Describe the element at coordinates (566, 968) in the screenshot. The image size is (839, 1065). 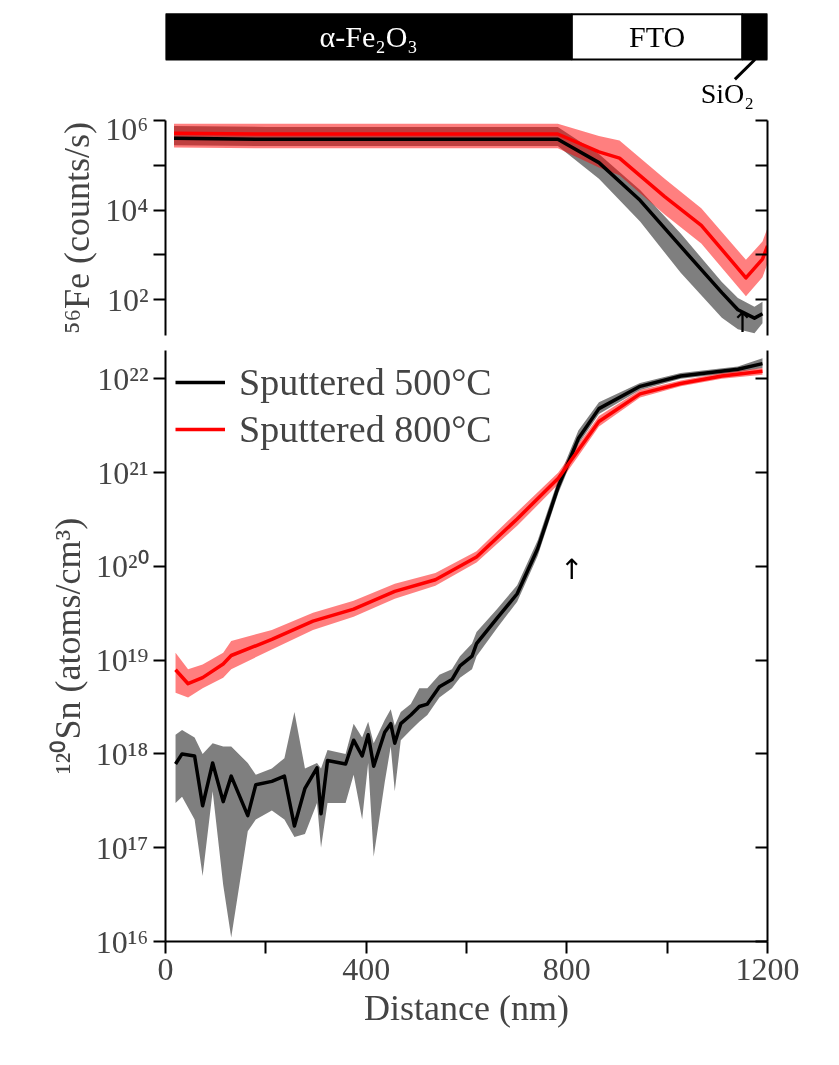
I see `x-tick-label: 800` at that location.